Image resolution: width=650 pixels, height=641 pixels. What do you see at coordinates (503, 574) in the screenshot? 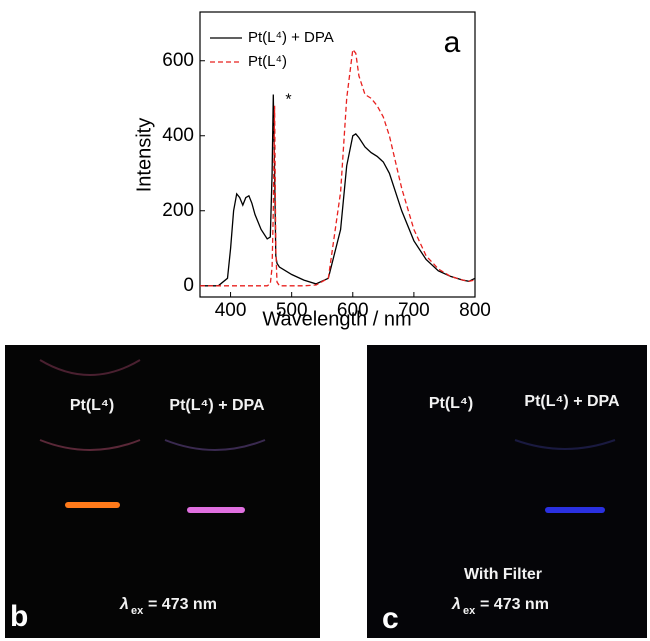
I see `photo-note: With Filter` at bounding box center [503, 574].